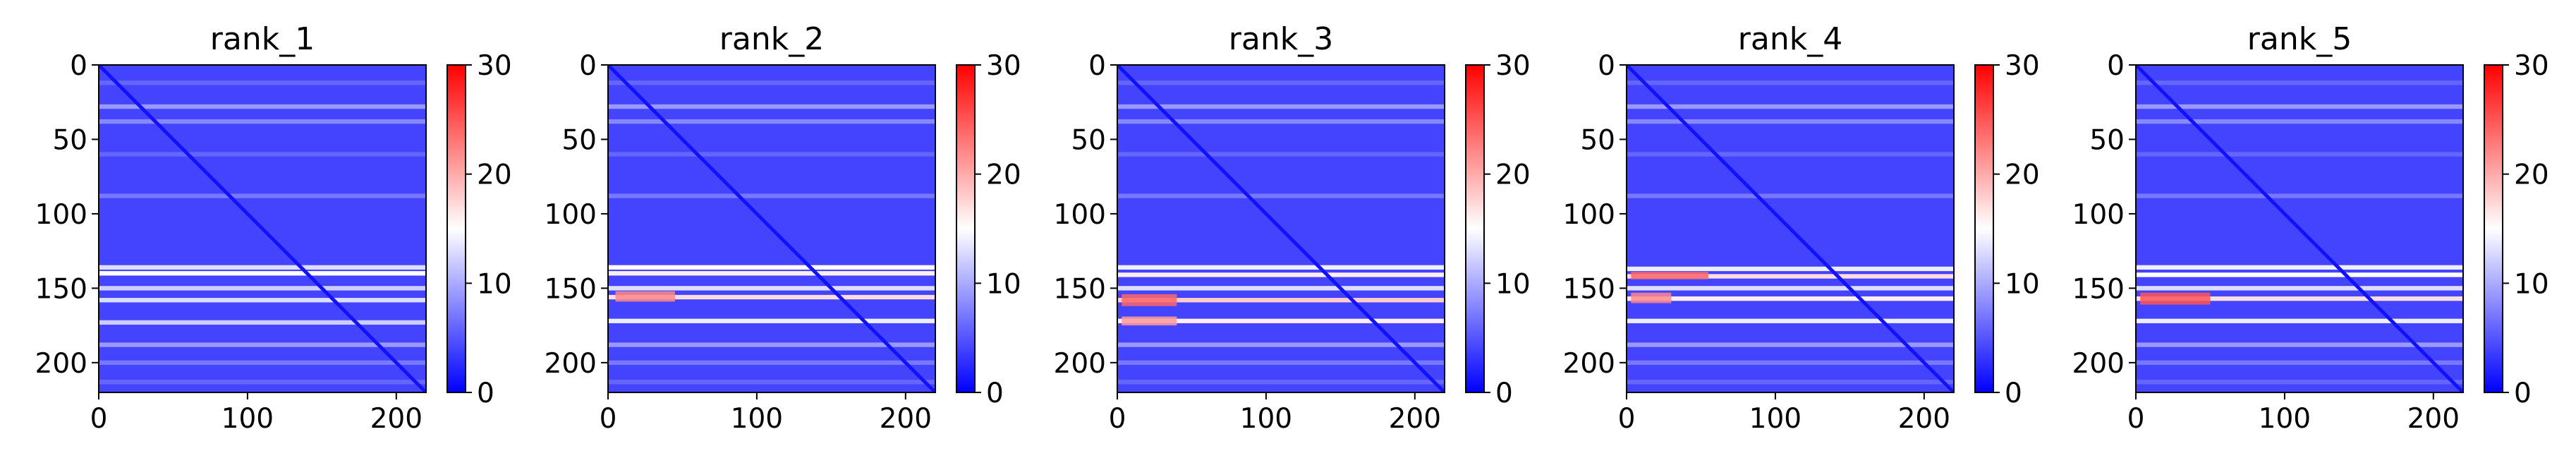 Image resolution: width=2576 pixels, height=463 pixels. I want to click on panel-title: rank_2, so click(772, 39).